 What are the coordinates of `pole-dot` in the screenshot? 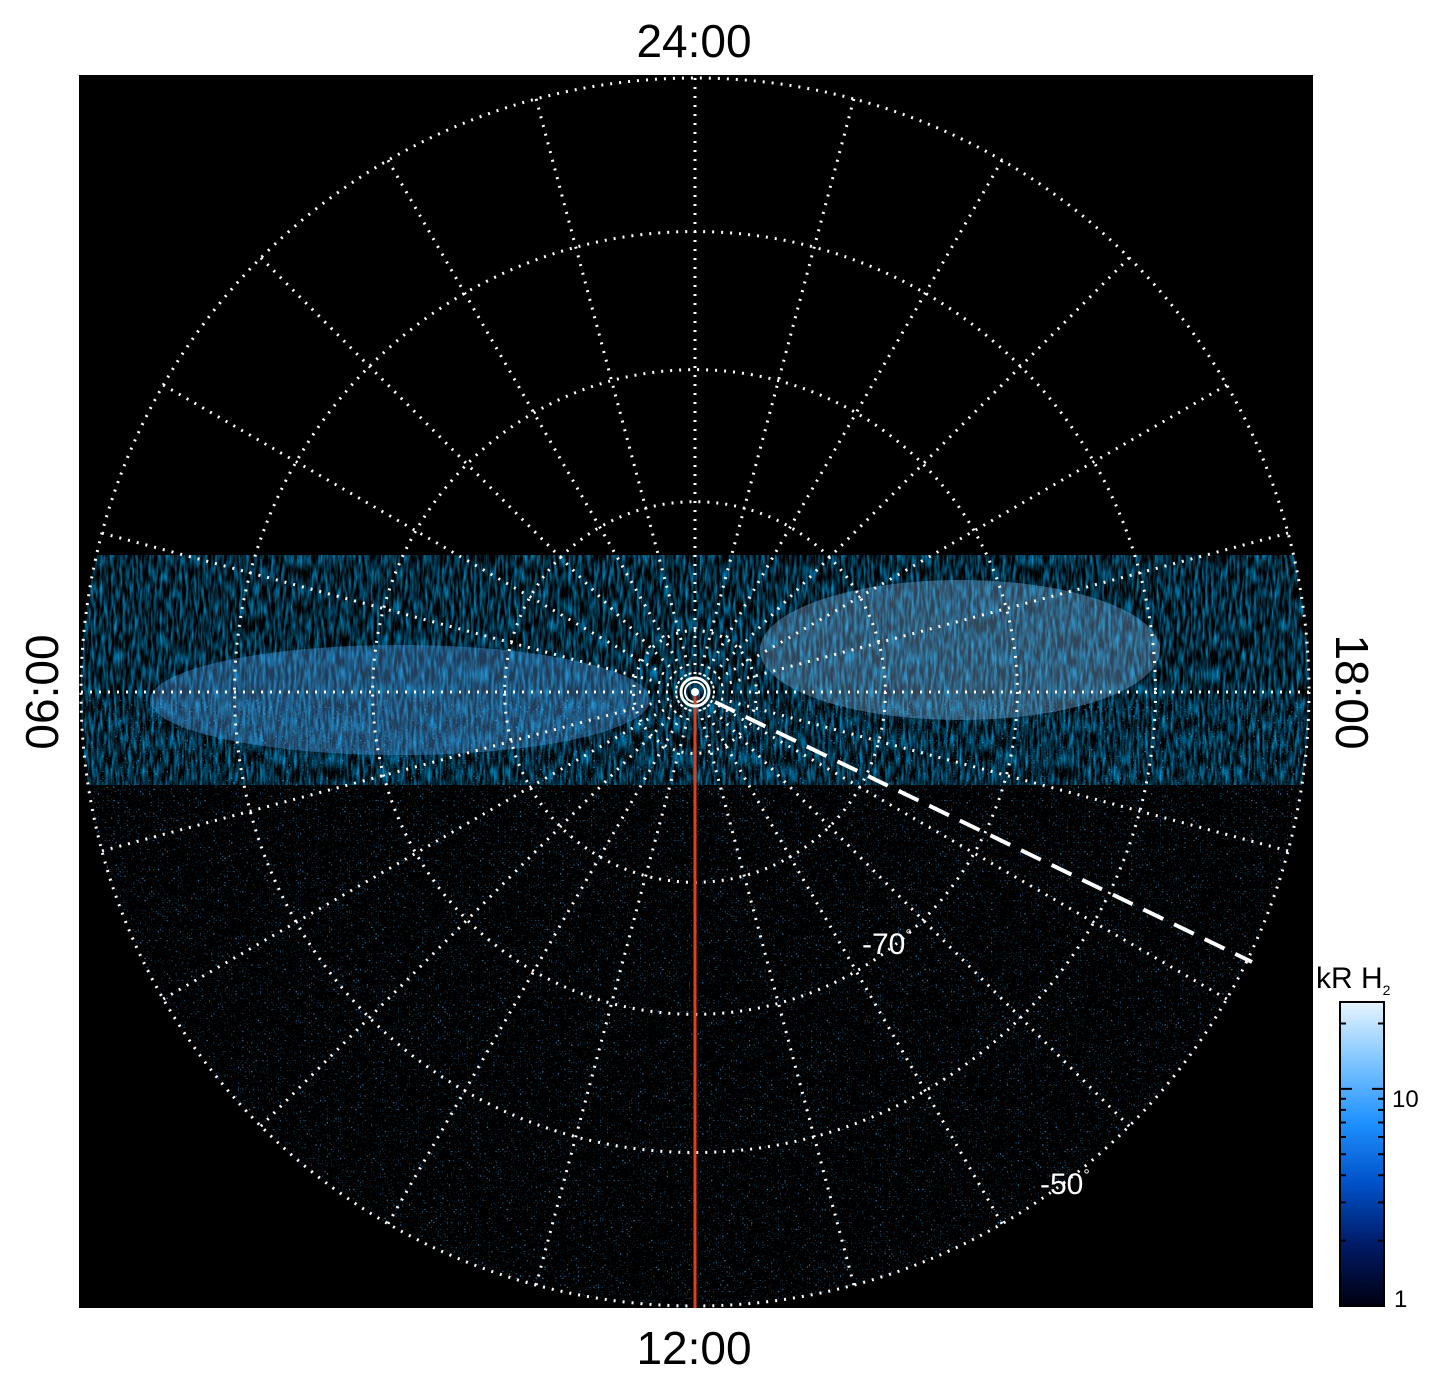 It's located at (695, 692).